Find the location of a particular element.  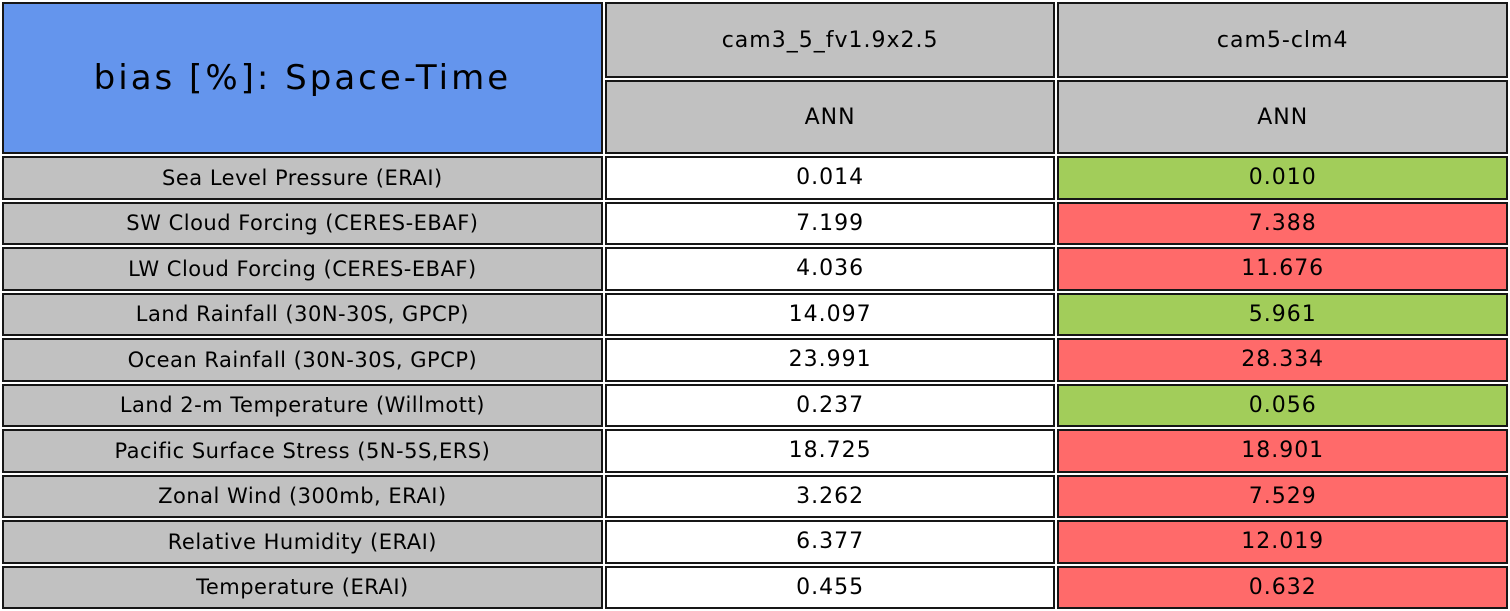

row-label: Pacific Surface Stress (5N-5S,ERS) is located at coordinates (302, 451).